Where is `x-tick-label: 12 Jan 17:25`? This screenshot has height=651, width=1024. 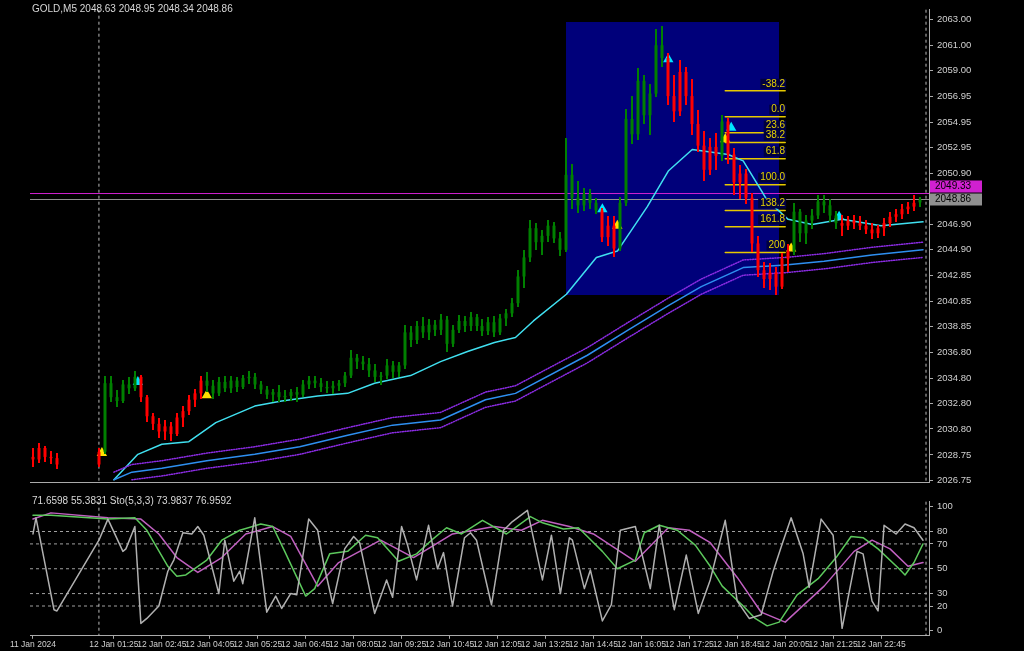 x-tick-label: 12 Jan 17:25 is located at coordinates (689, 644).